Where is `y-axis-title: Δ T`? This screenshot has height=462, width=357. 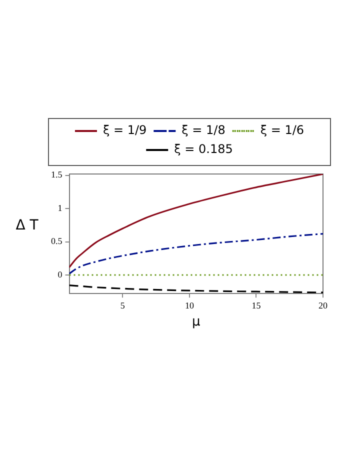 y-axis-title: Δ T is located at coordinates (27, 225).